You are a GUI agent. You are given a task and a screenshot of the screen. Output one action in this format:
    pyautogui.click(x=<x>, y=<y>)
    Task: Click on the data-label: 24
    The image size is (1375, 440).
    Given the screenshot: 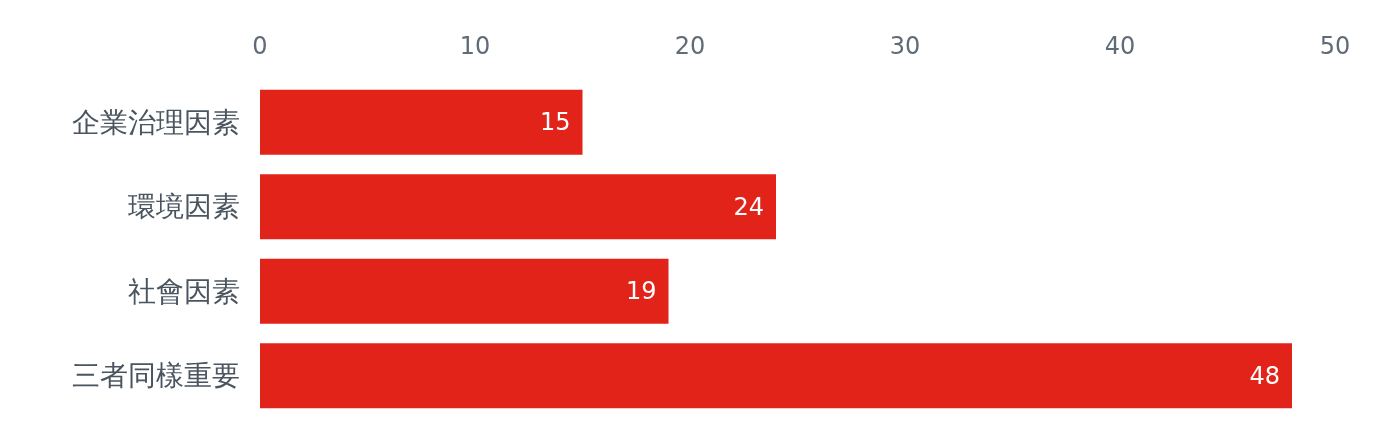 What is the action you would take?
    pyautogui.click(x=748, y=206)
    